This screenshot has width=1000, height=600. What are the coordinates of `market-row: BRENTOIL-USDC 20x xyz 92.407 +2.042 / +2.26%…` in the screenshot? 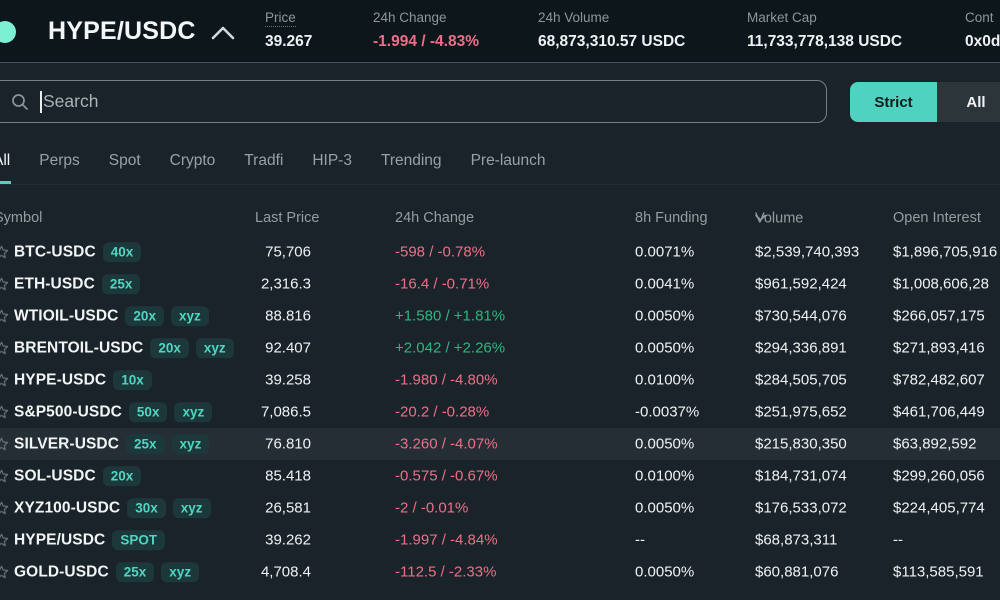 It's located at (500, 348).